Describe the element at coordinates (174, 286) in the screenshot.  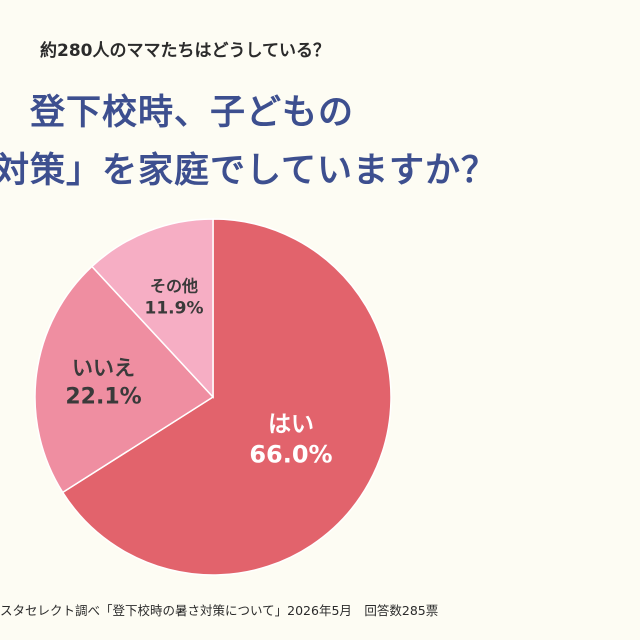
I see `slice-label-3: その他` at that location.